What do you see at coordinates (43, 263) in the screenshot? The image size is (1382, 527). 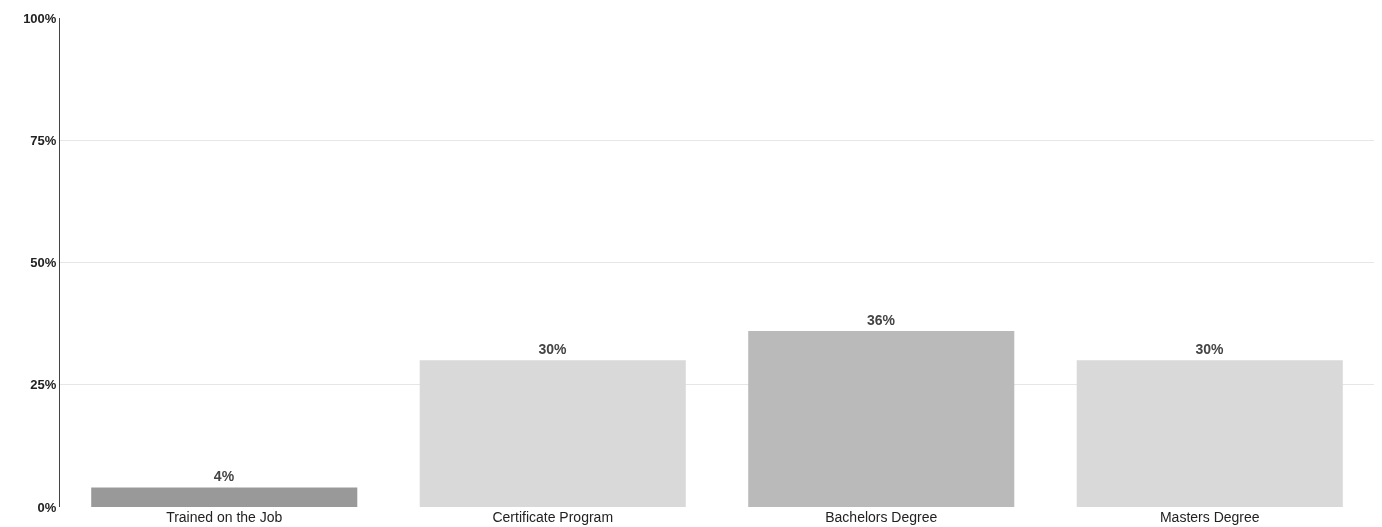 I see `y-tick-label: 50%` at bounding box center [43, 263].